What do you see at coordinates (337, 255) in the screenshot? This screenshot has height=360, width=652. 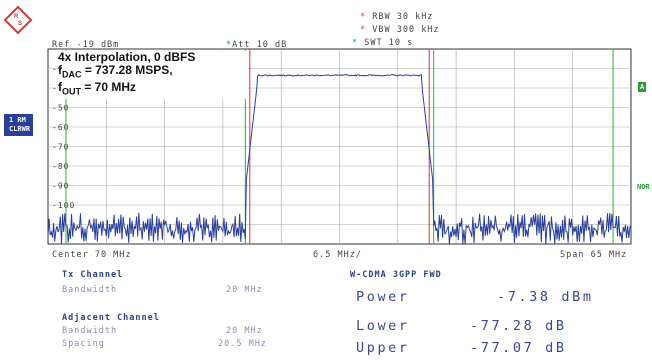 I see `frequency-division: 6.5 MHz/` at bounding box center [337, 255].